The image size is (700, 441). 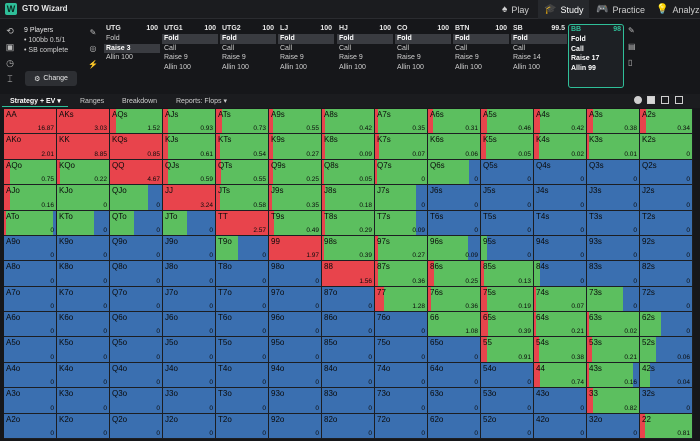 I want to click on hand-cell: JTs 0.58, so click(x=242, y=198).